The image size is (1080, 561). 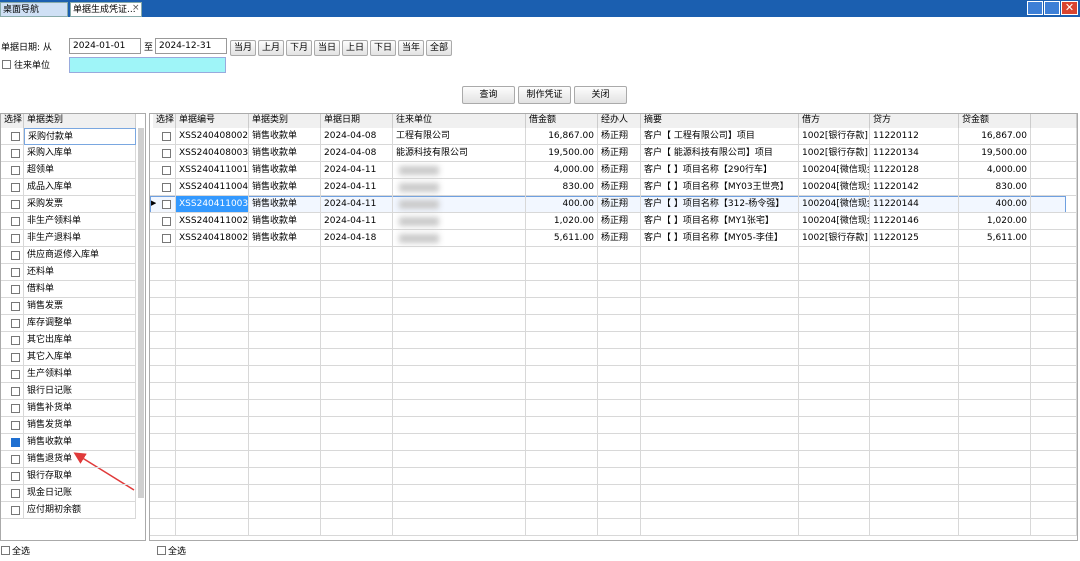 I want to click on category-label: 采购付款单, so click(x=80, y=136).